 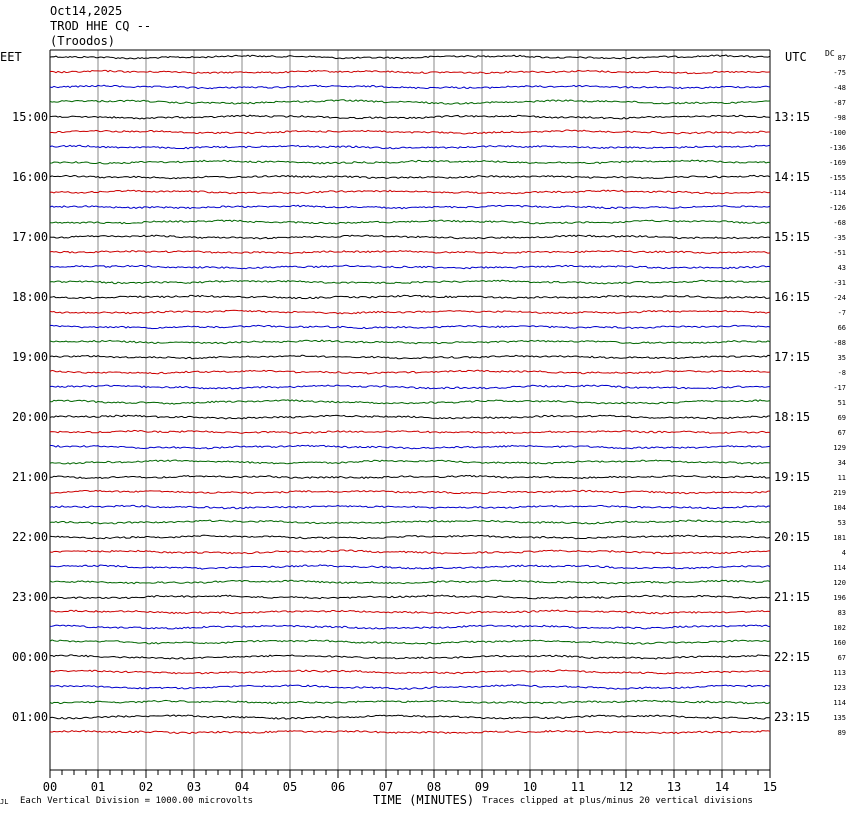 I want to click on left-hour-label: 00:00, so click(x=30, y=657).